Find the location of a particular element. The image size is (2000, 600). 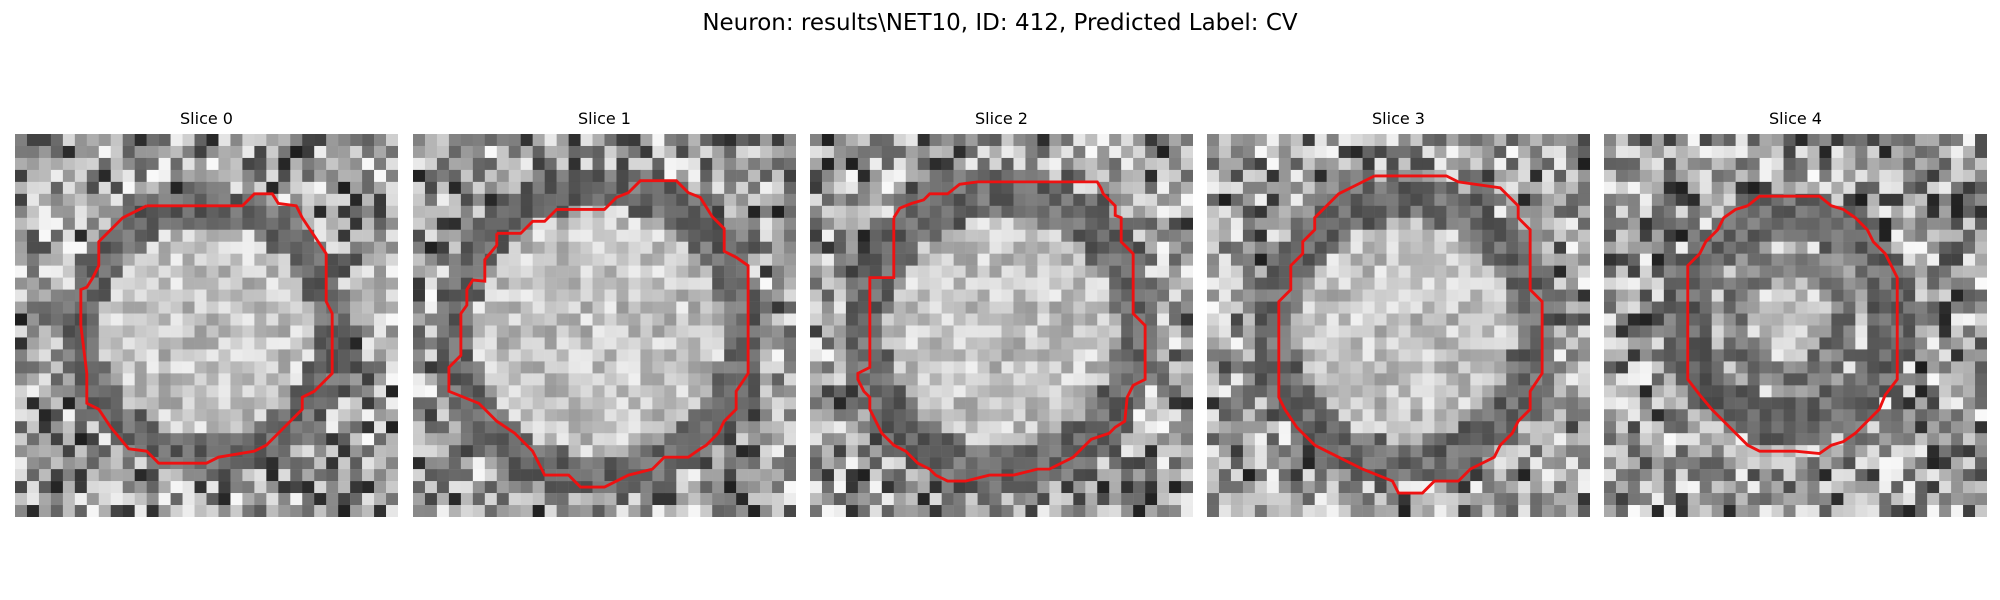

slice-title-4: Slice 4 is located at coordinates (1795, 118).